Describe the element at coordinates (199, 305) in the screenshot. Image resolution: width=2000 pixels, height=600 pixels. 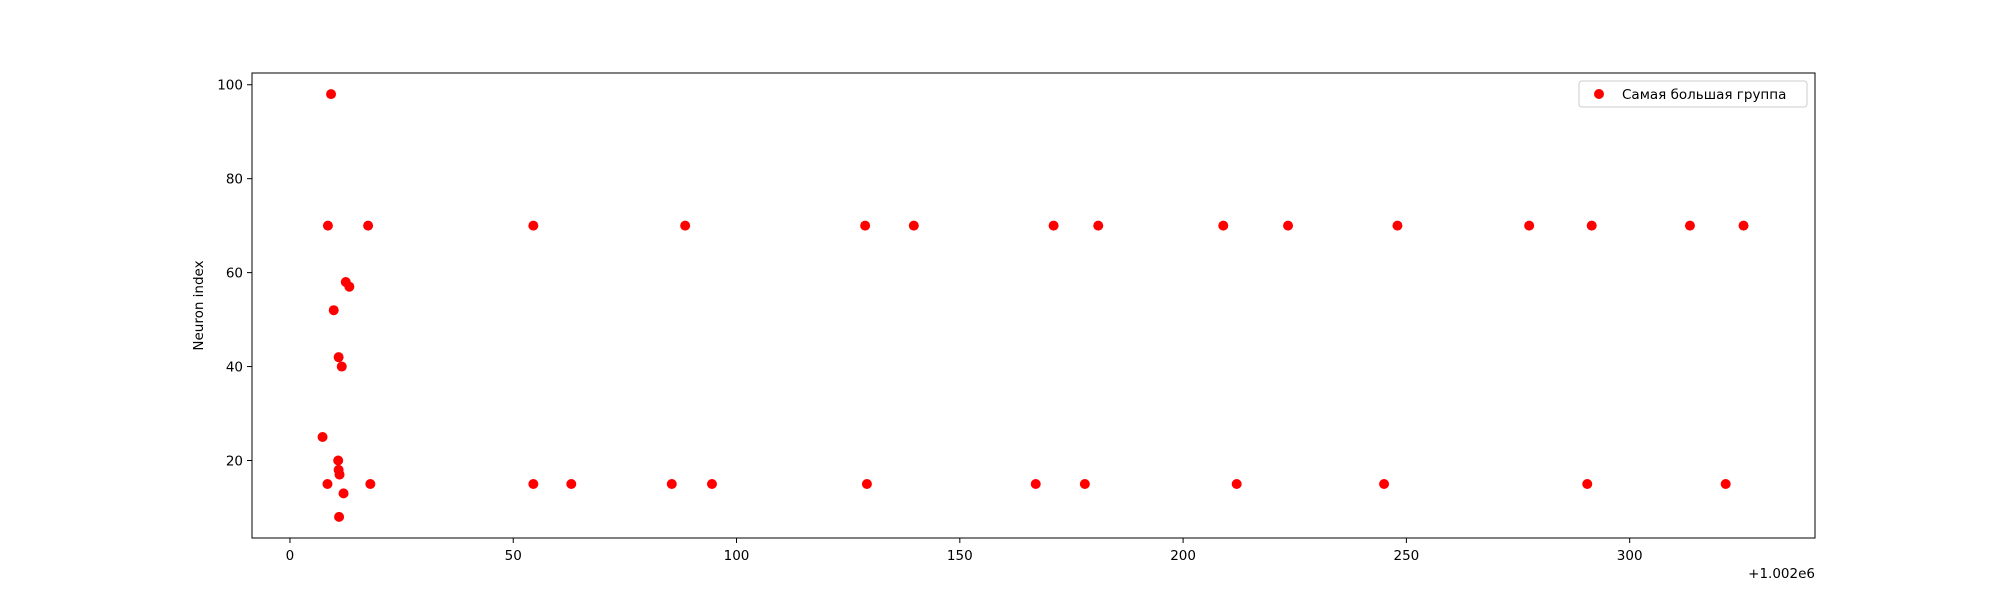
I see `y-axis-label: Neuron index` at that location.